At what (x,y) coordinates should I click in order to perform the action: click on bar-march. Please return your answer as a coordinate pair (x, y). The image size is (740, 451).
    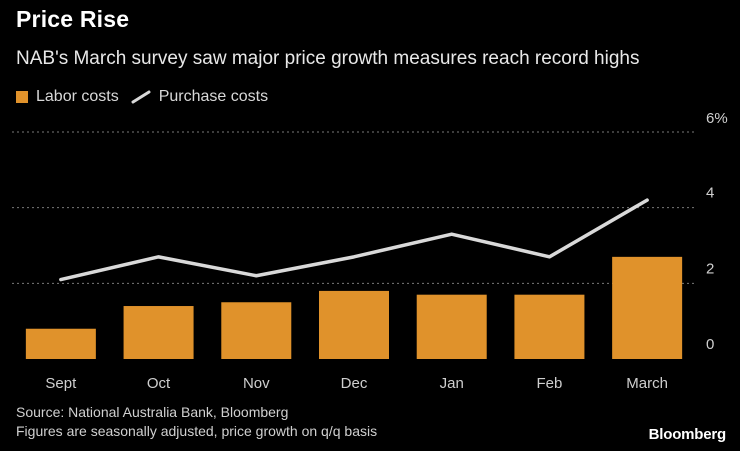
    Looking at the image, I should click on (647, 307).